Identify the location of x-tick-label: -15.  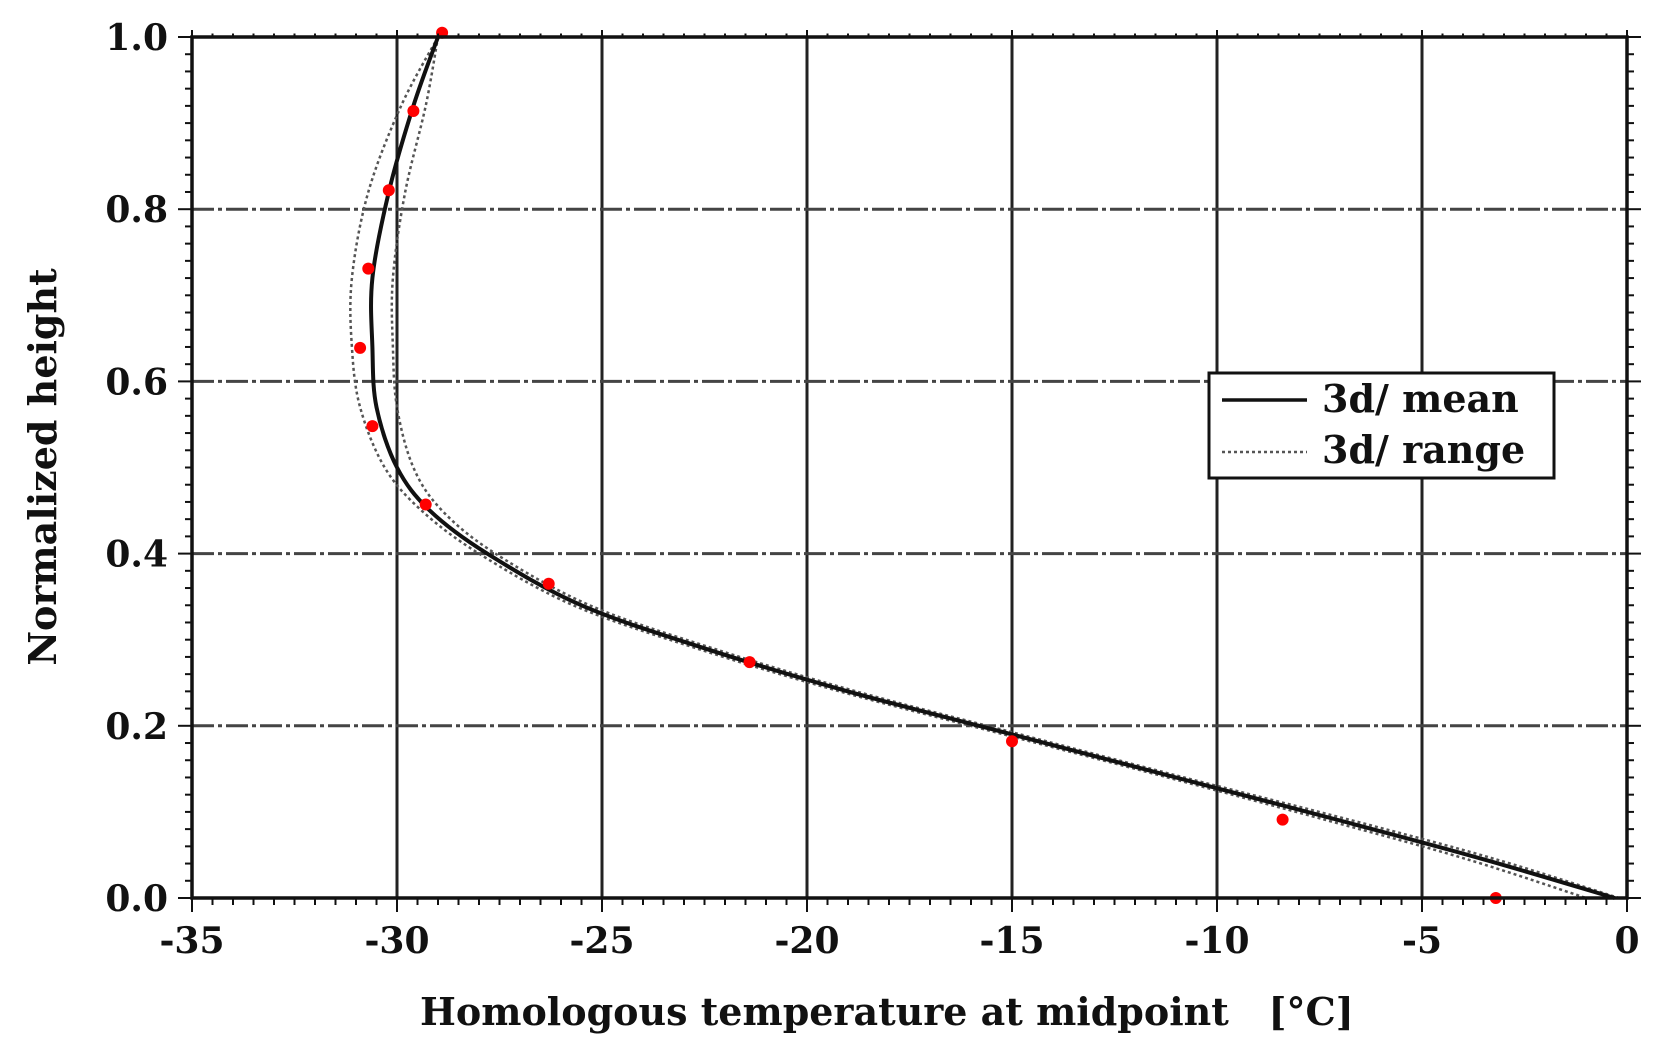
(1011, 941).